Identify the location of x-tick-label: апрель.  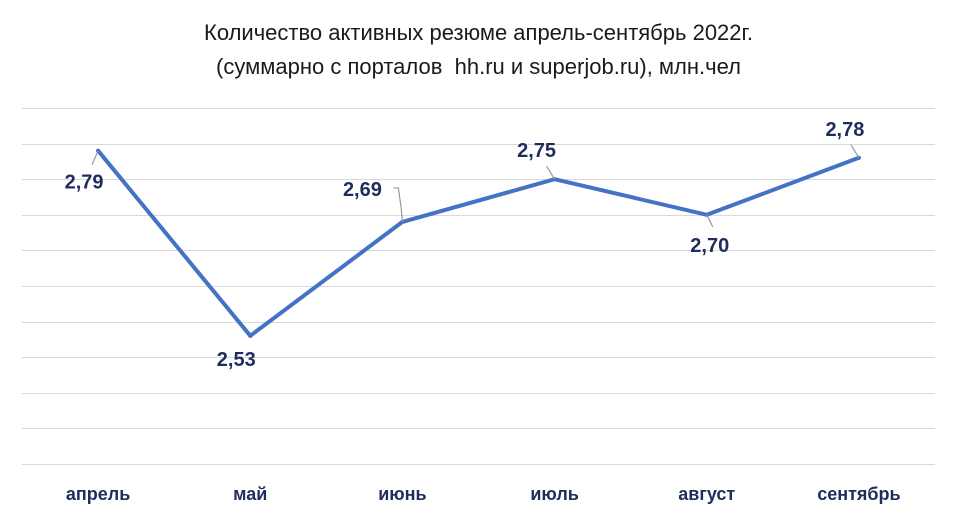
(98, 494).